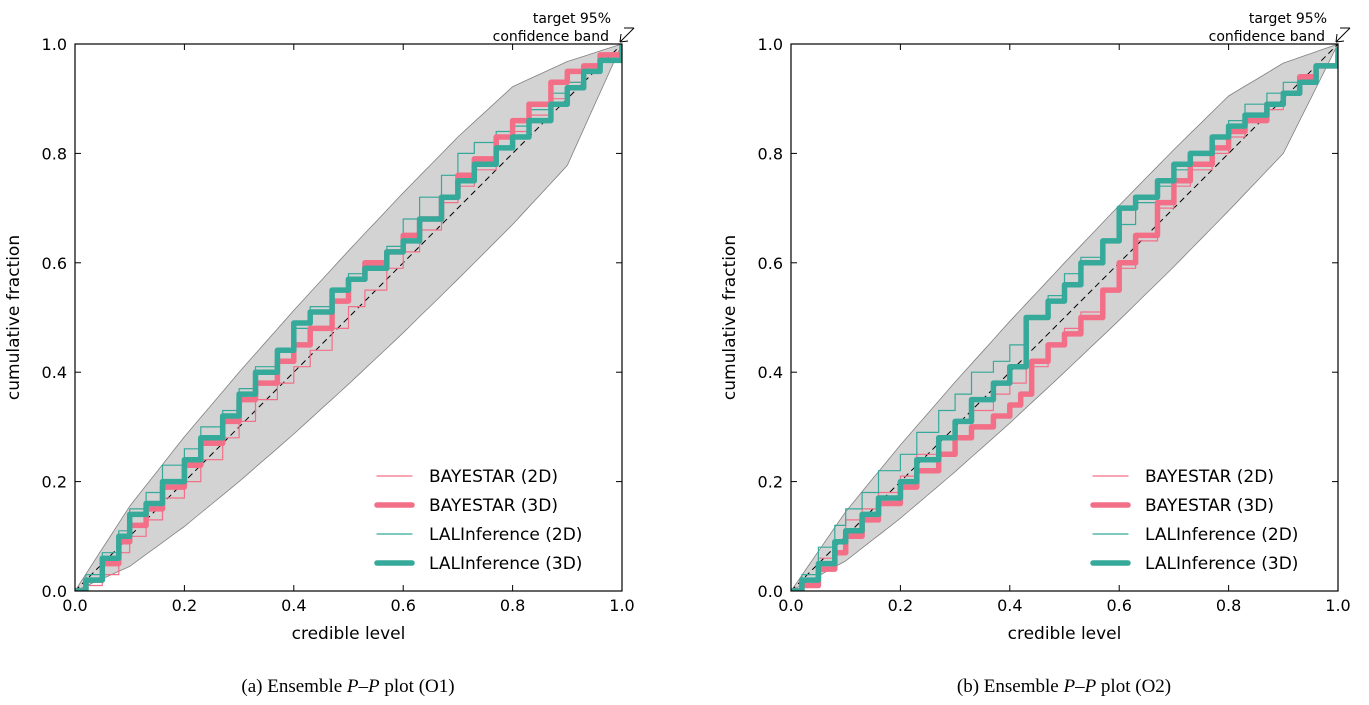 Image resolution: width=1369 pixels, height=705 pixels. I want to click on caption-a-suffix: plot (O1), so click(417, 686).